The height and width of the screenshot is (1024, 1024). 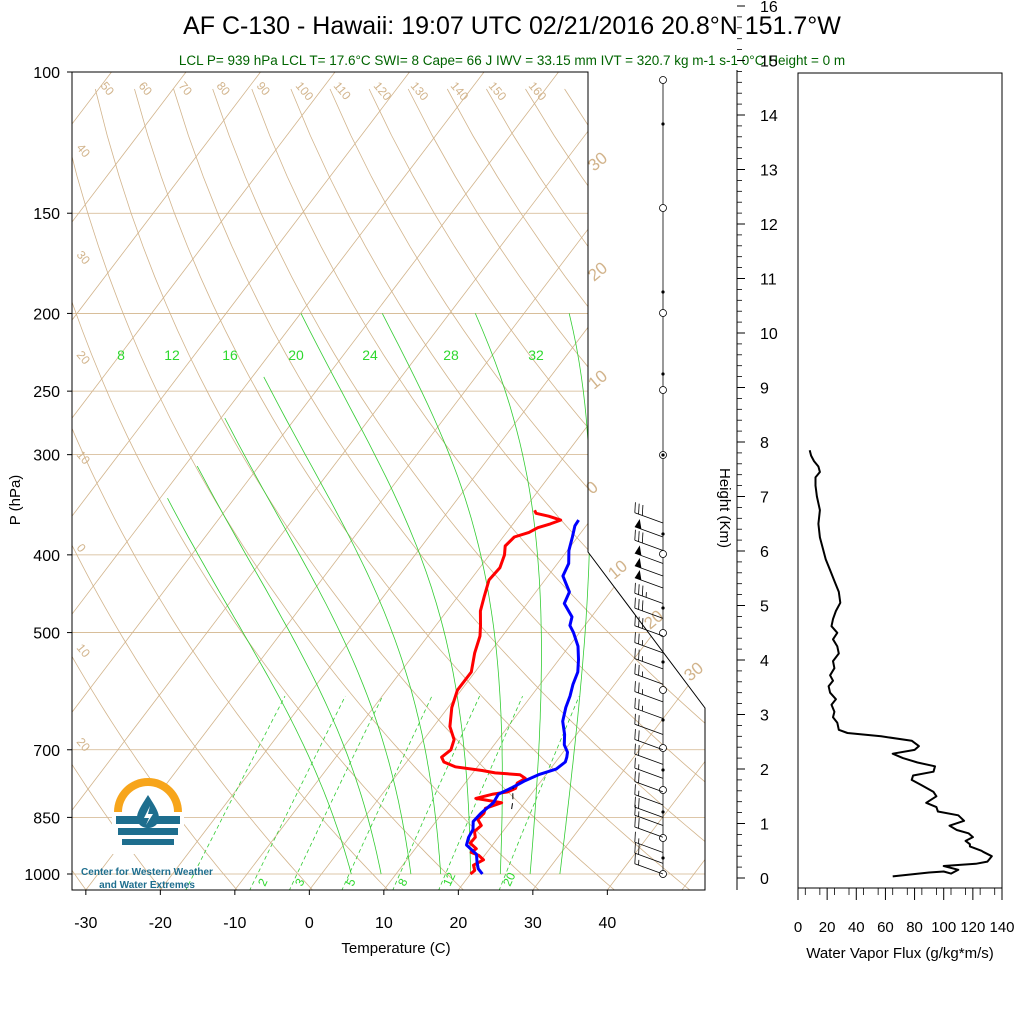 I want to click on pressure-tick-label: 200, so click(x=46, y=314).